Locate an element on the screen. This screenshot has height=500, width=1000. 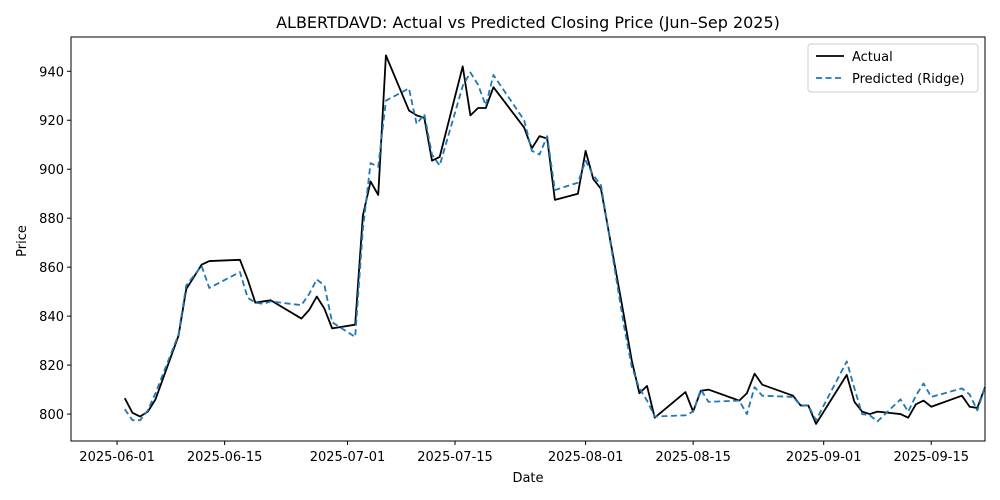
legend-box is located at coordinates (893, 68).